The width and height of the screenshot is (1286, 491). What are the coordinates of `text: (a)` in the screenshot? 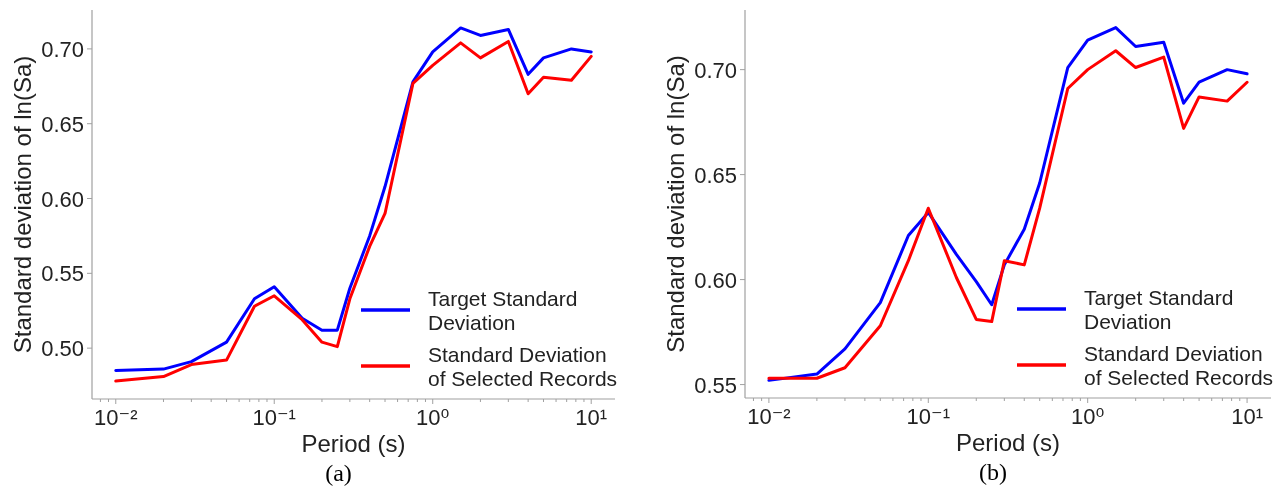 It's located at (338, 473).